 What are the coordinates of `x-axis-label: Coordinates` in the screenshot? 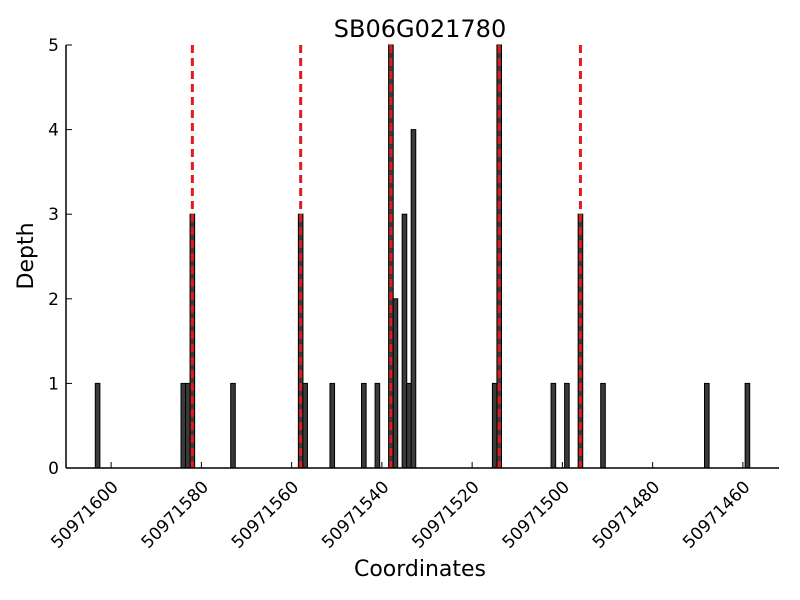 It's located at (420, 569).